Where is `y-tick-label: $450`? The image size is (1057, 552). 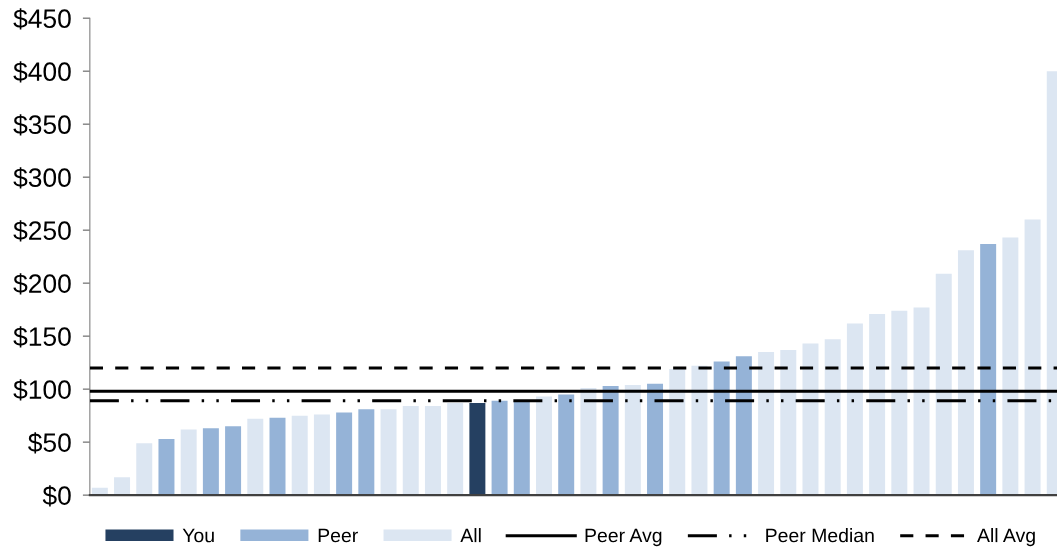
y-tick-label: $450 is located at coordinates (42, 19).